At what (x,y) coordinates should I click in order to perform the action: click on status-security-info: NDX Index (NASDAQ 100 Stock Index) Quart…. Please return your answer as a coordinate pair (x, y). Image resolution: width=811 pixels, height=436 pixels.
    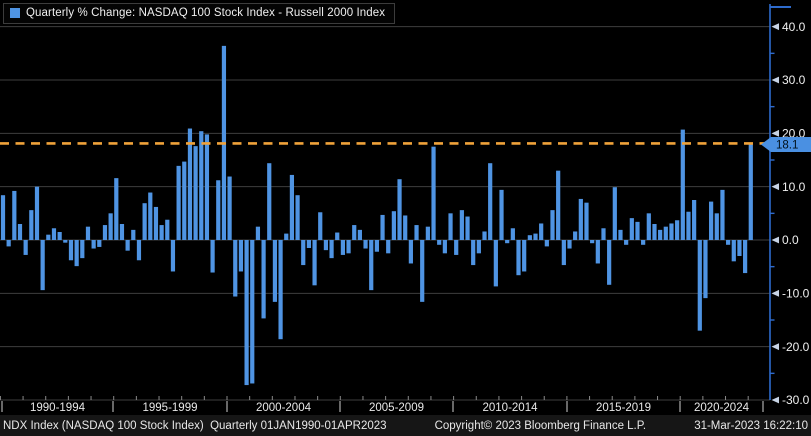
    Looking at the image, I should click on (195, 425).